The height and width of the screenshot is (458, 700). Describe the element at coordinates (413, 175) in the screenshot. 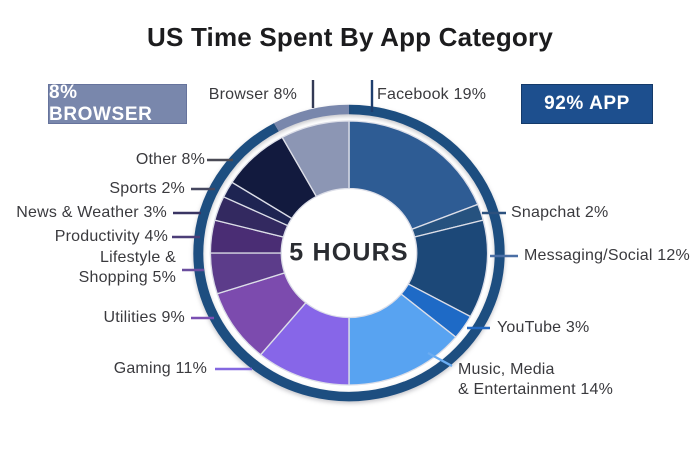

I see `slice-facebook` at that location.